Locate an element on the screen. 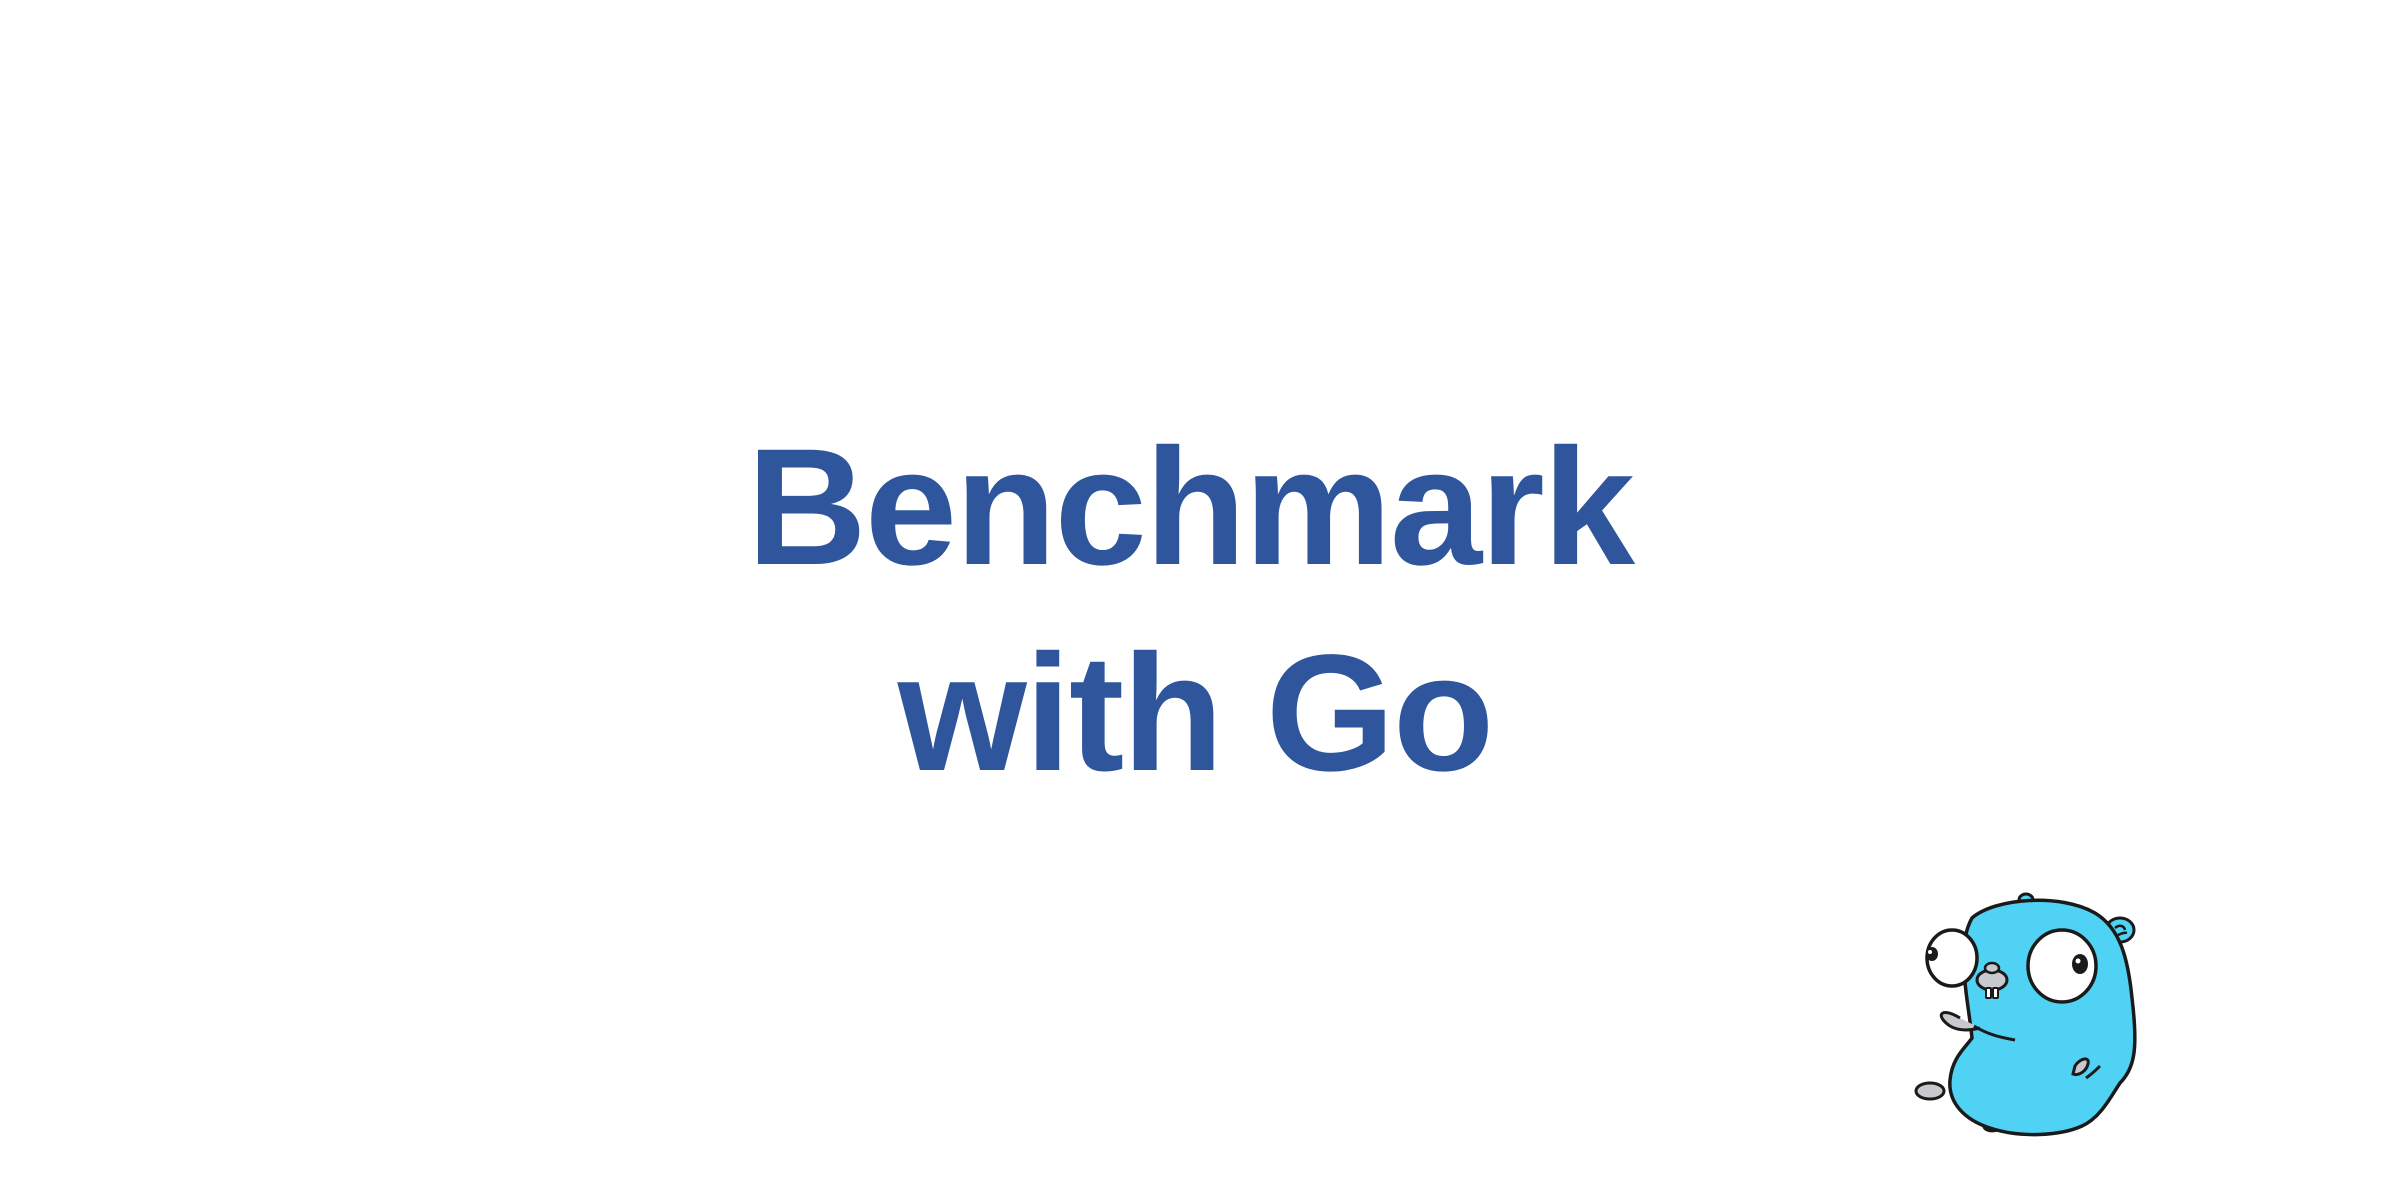  gopher-belly-line is located at coordinates (1994, 1033).